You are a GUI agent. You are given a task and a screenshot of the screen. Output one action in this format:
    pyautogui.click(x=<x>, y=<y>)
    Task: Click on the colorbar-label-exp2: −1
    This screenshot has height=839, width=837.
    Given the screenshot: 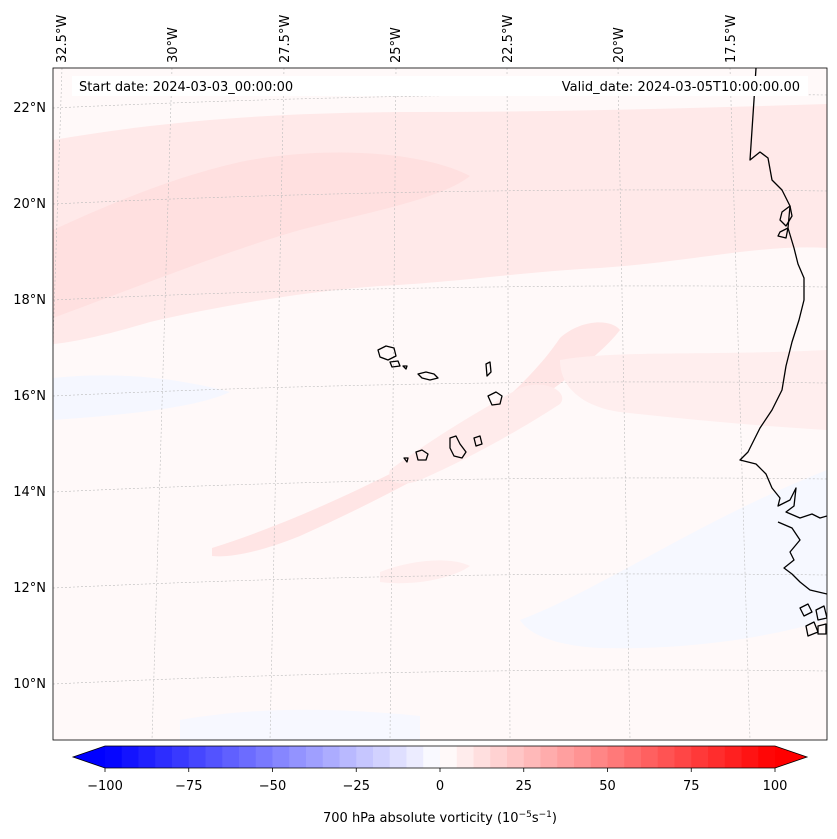 What is the action you would take?
    pyautogui.click(x=545, y=815)
    